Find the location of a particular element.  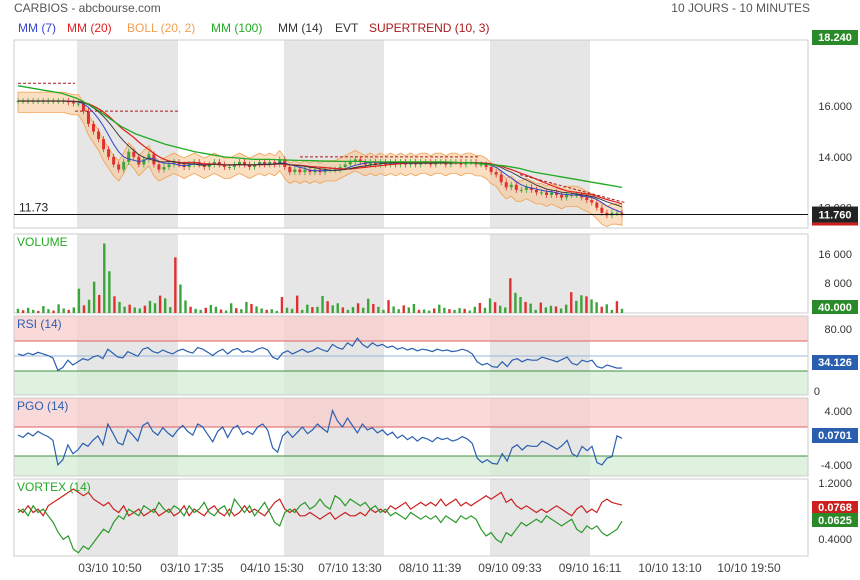

vortex-title: VORTEX (14) is located at coordinates (54, 487).